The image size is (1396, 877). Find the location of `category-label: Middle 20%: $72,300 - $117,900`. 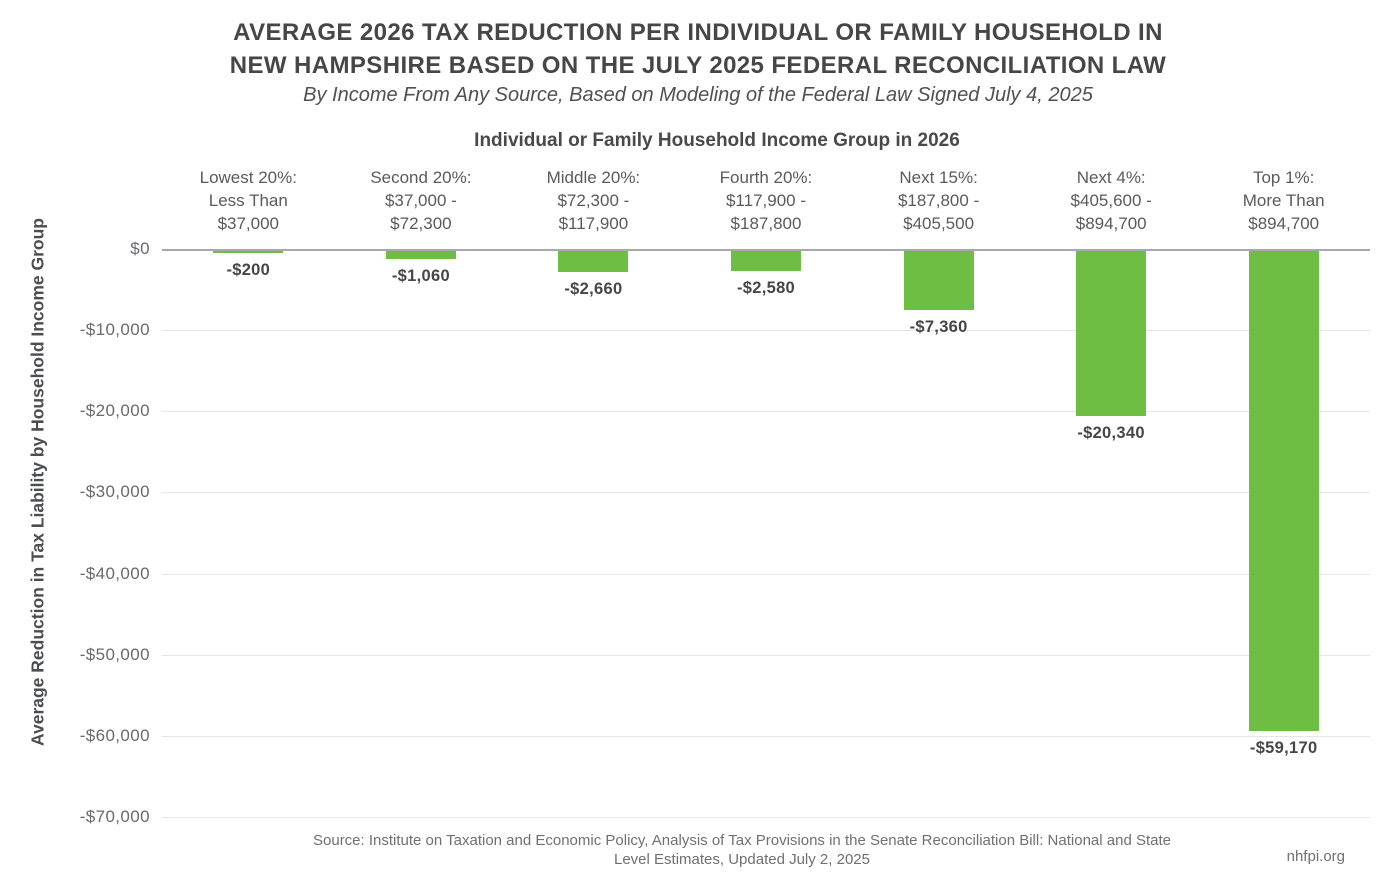

category-label: Middle 20%: $72,300 - $117,900 is located at coordinates (593, 200).